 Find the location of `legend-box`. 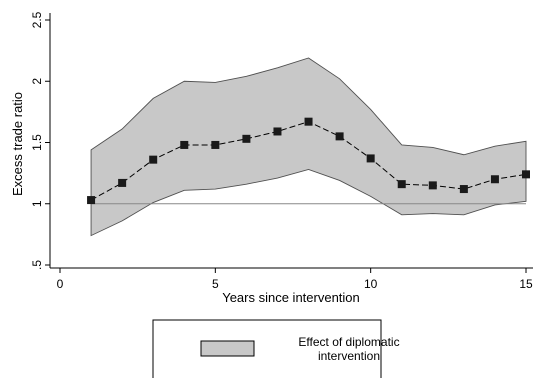

legend-box is located at coordinates (267, 348).